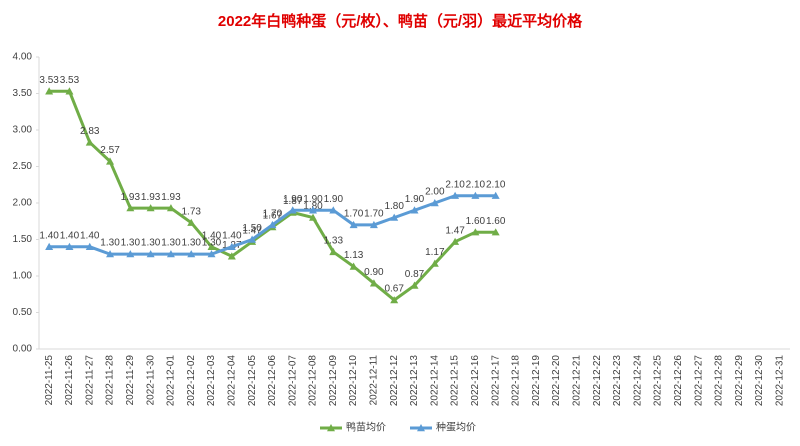 This screenshot has height=446, width=800. I want to click on chart-title: 2022年白鸭种蛋（元/枚）、鸭苗（元/羽）最近平均价格, so click(400, 21).